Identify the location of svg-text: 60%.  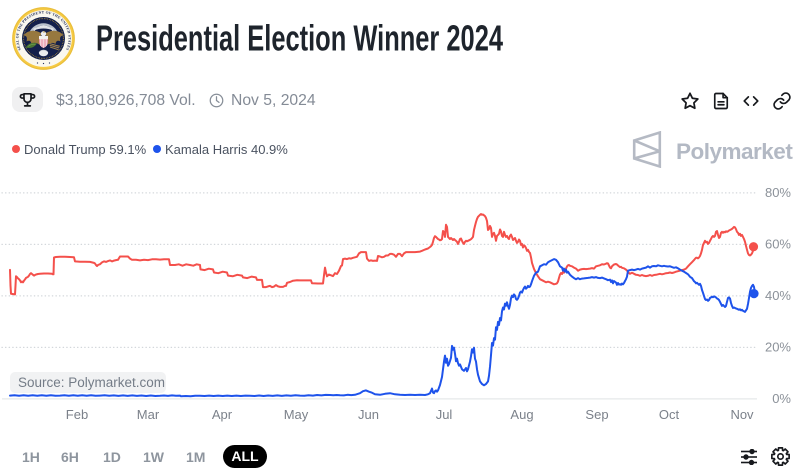
(778, 243).